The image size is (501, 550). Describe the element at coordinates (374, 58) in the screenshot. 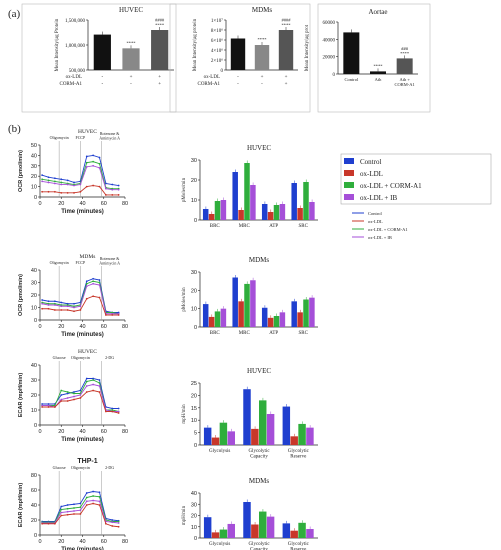

I see `a3-frame` at that location.